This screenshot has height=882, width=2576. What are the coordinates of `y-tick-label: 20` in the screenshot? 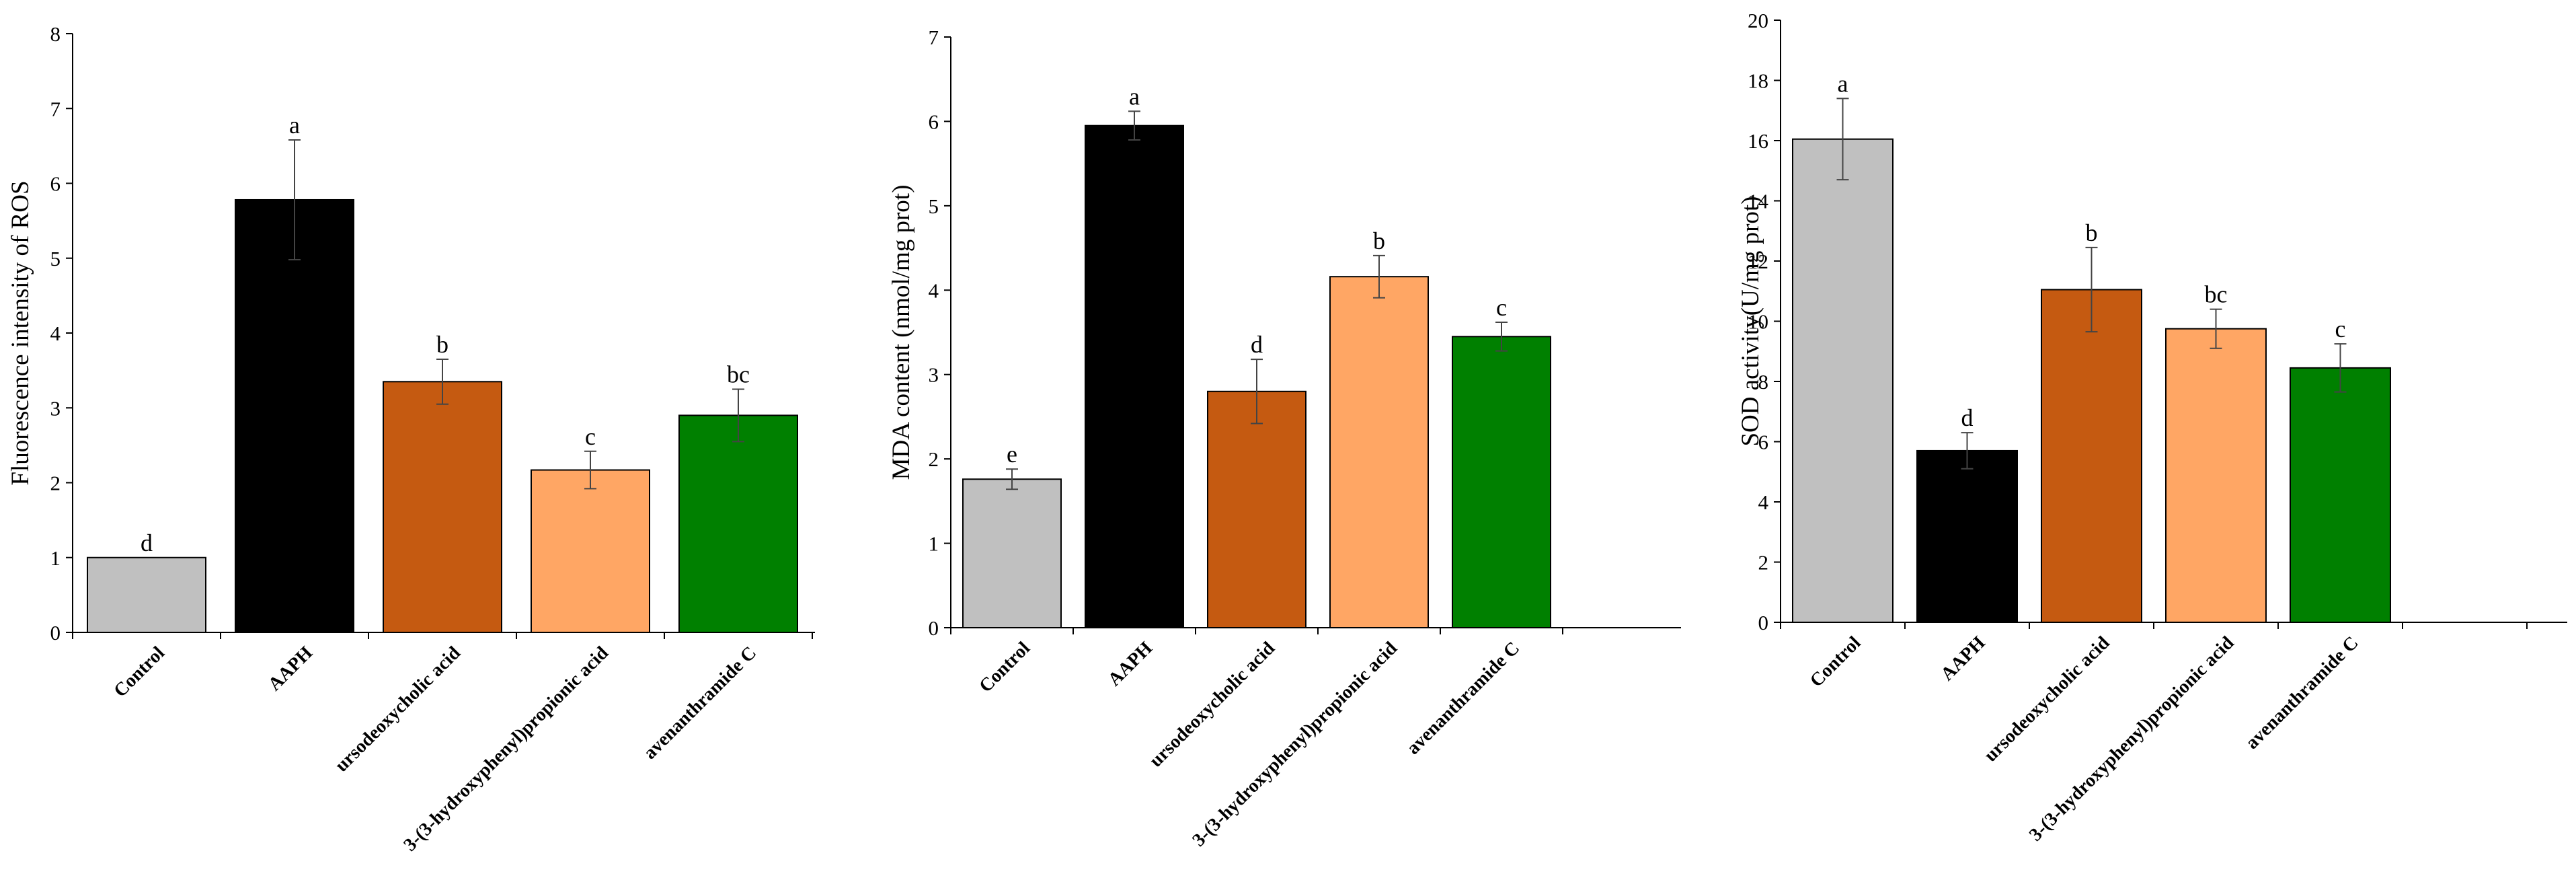 It's located at (1758, 20).